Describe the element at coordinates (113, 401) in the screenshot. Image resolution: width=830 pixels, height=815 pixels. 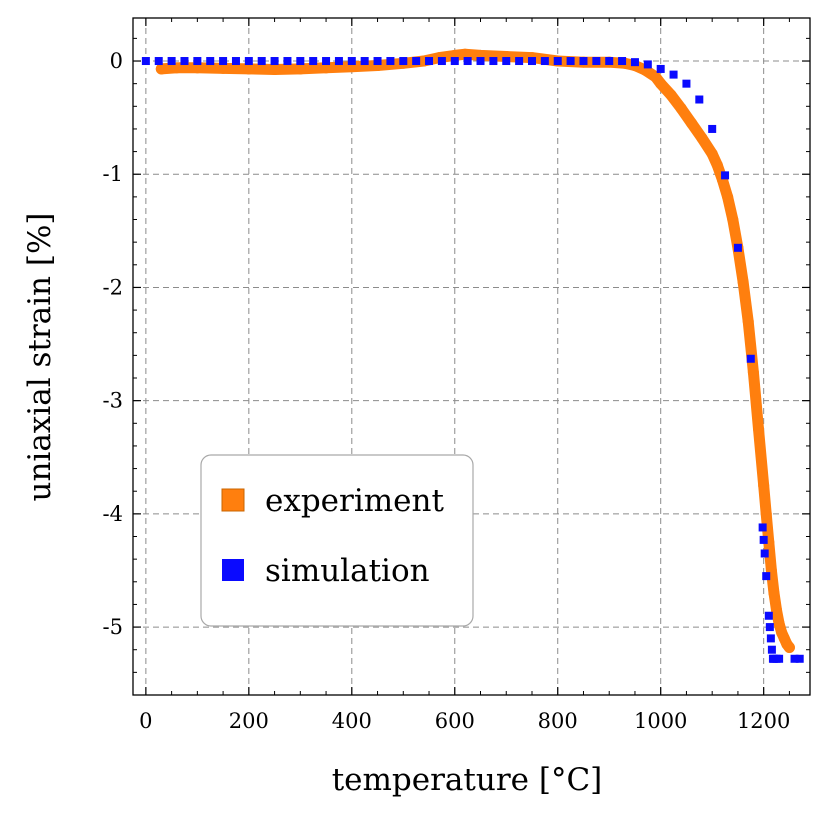
I see `y-tick-label: -3` at that location.